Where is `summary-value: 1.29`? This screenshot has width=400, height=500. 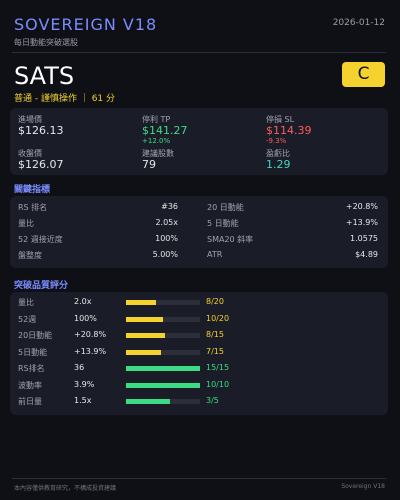
summary-value: 1.29 is located at coordinates (278, 164).